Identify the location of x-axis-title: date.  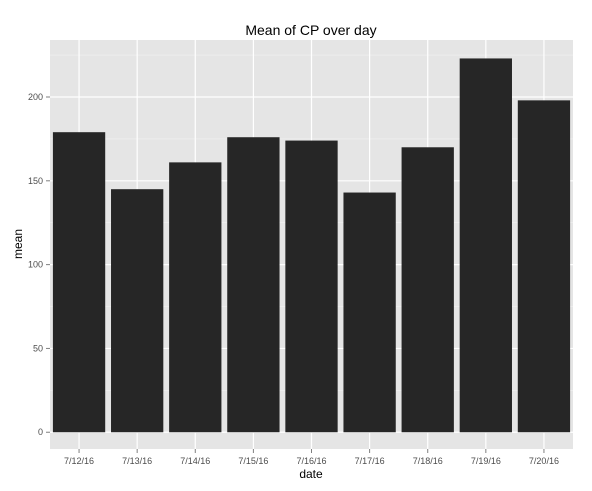
(311, 474).